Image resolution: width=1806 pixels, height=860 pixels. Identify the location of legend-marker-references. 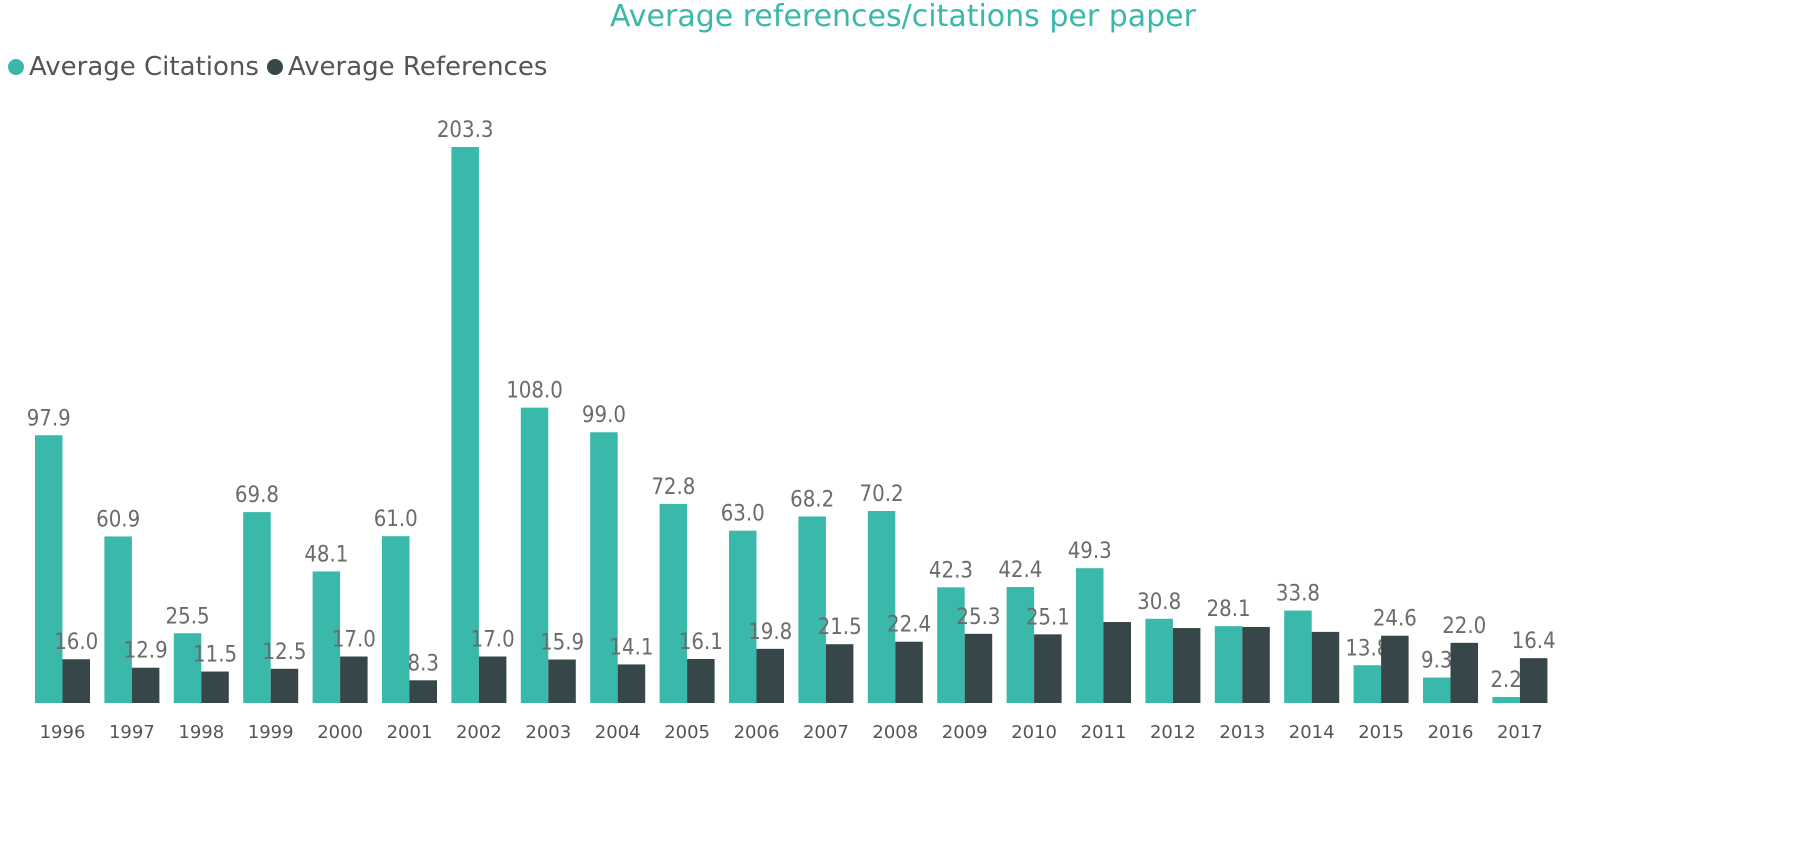
(274, 67).